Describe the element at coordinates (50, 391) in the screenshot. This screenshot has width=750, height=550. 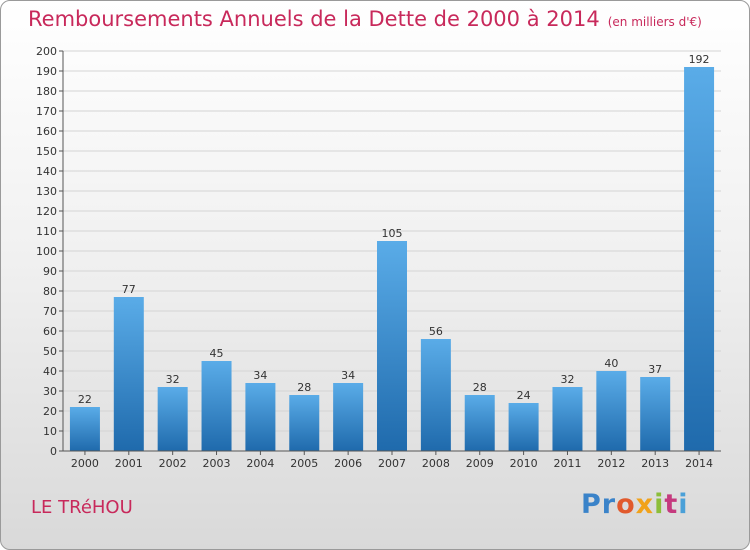
I see `y-tick-label: 30` at that location.